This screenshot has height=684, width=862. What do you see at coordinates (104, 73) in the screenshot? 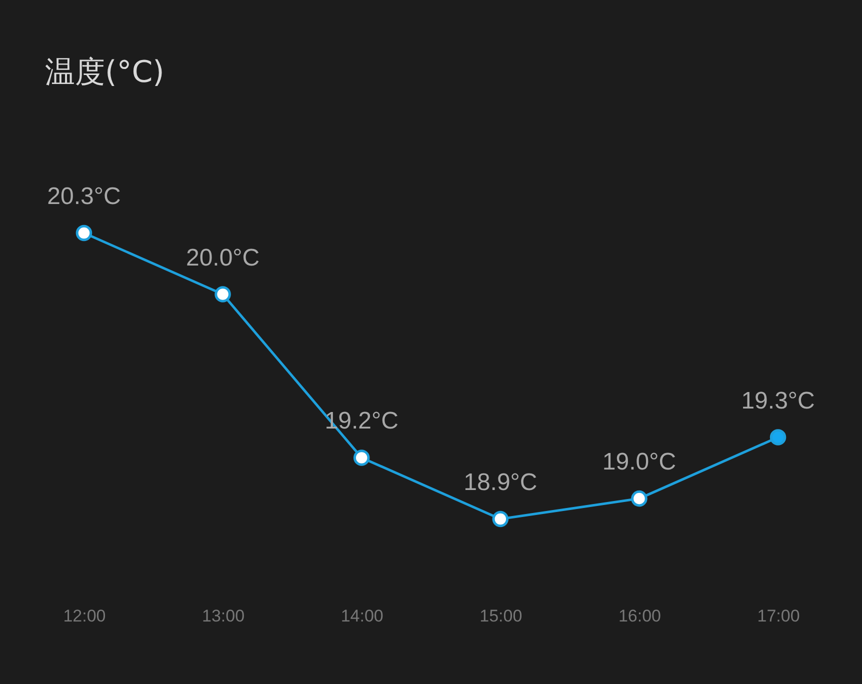
I see `chart-title: 温度(°C)` at bounding box center [104, 73].